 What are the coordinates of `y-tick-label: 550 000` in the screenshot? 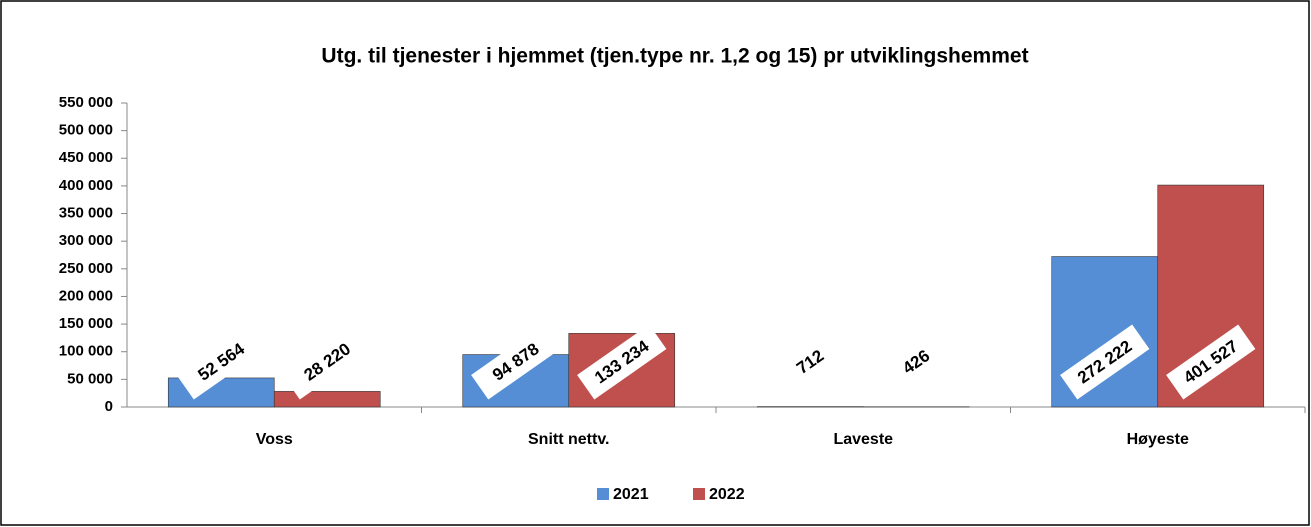 It's located at (86, 102).